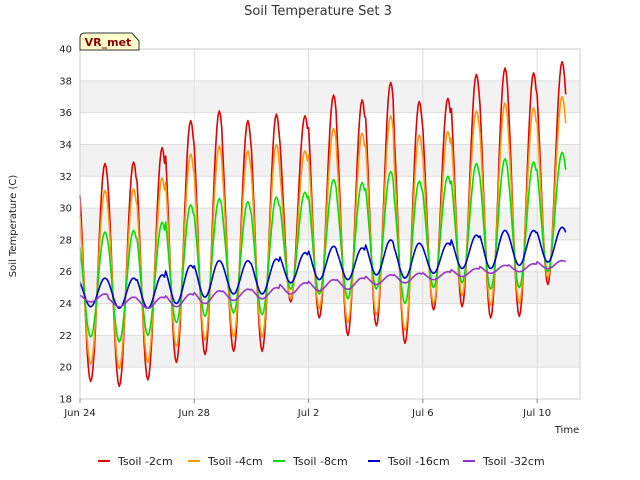 The height and width of the screenshot is (480, 640). Describe the element at coordinates (235, 461) in the screenshot. I see `legend-label: Tsoil -4cm` at that location.